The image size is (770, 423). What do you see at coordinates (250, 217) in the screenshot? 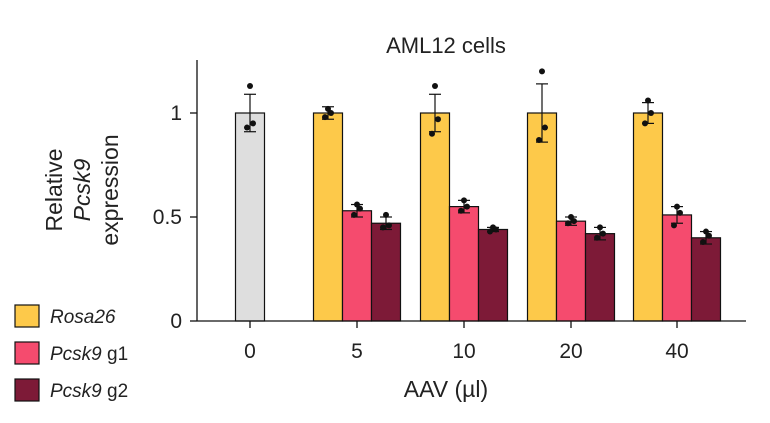
I see `control-0-bar` at bounding box center [250, 217].